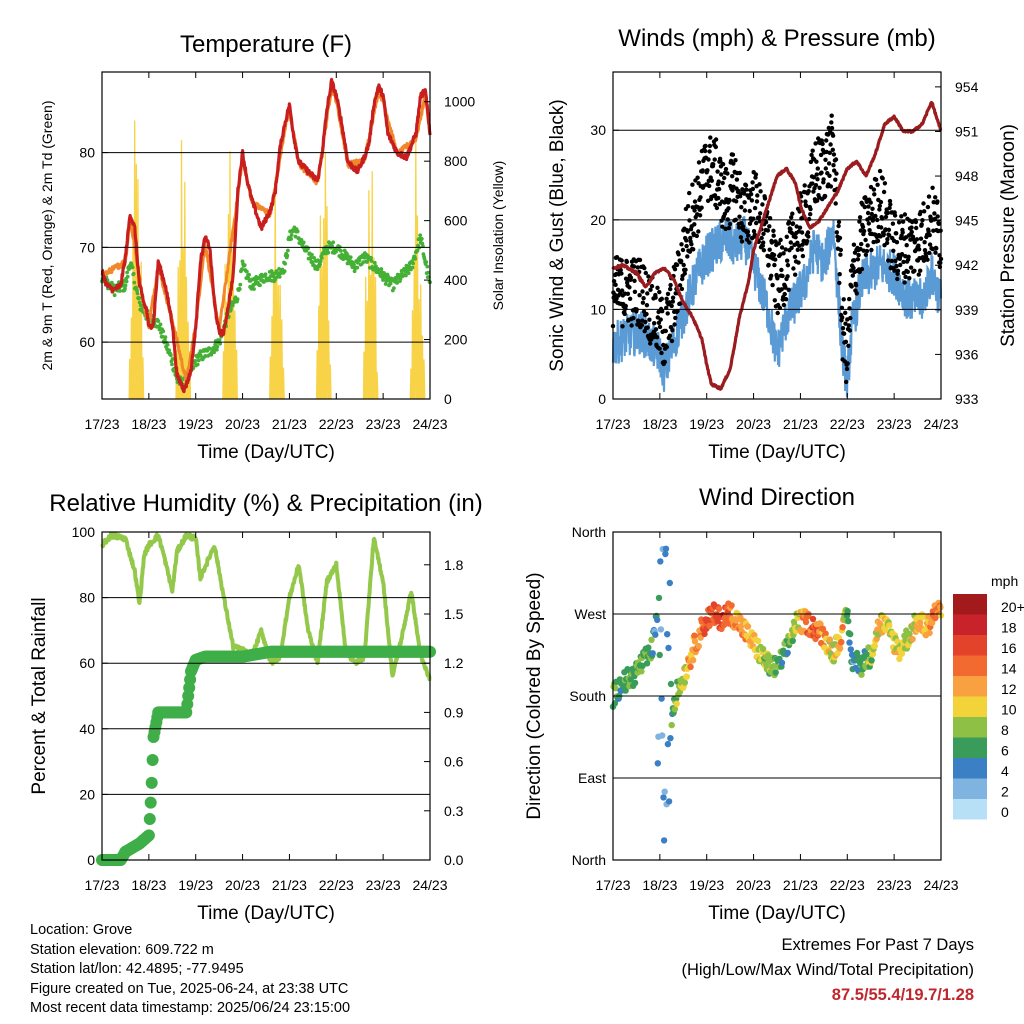 This screenshot has height=1024, width=1024. I want to click on x-tick-label: 23/23, so click(383, 424).